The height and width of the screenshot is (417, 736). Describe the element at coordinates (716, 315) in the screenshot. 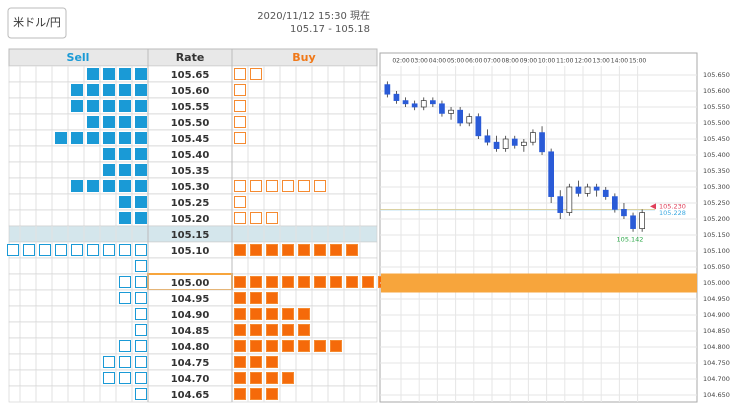

I see `y-tick-label: 104.900` at that location.